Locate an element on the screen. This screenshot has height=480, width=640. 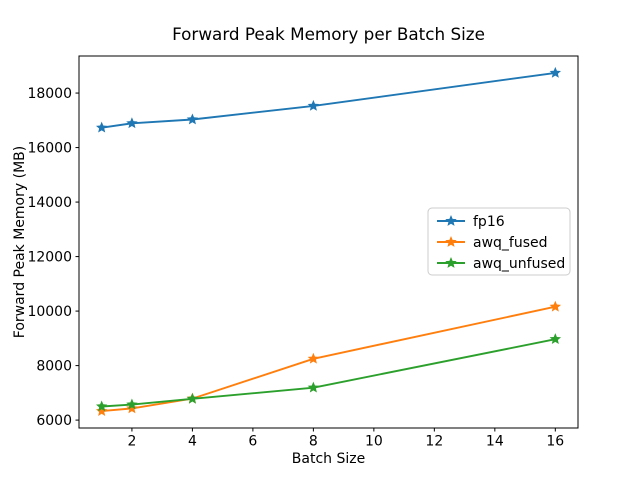
legend: fp16 awq_fused awq_unfused is located at coordinates (499, 241).